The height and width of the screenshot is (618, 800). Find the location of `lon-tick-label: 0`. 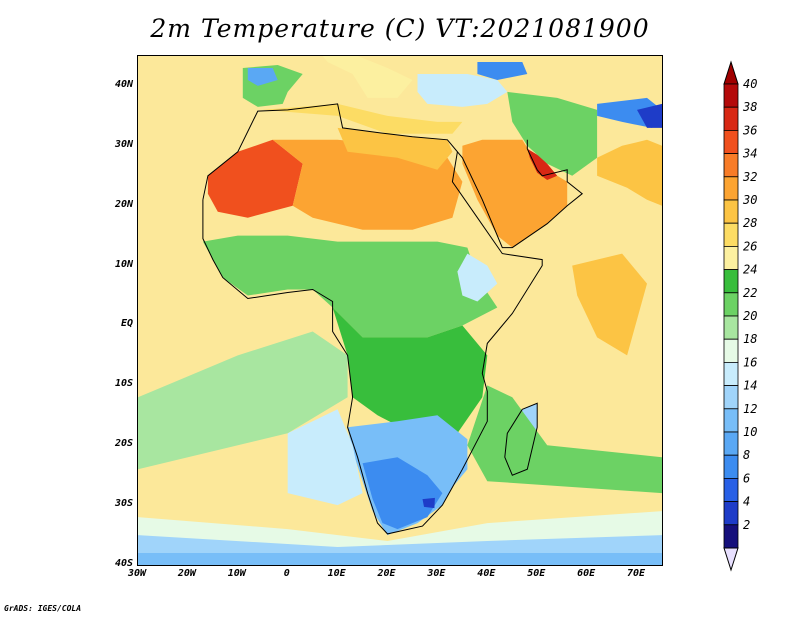

lon-tick-label: 0 is located at coordinates (286, 573).